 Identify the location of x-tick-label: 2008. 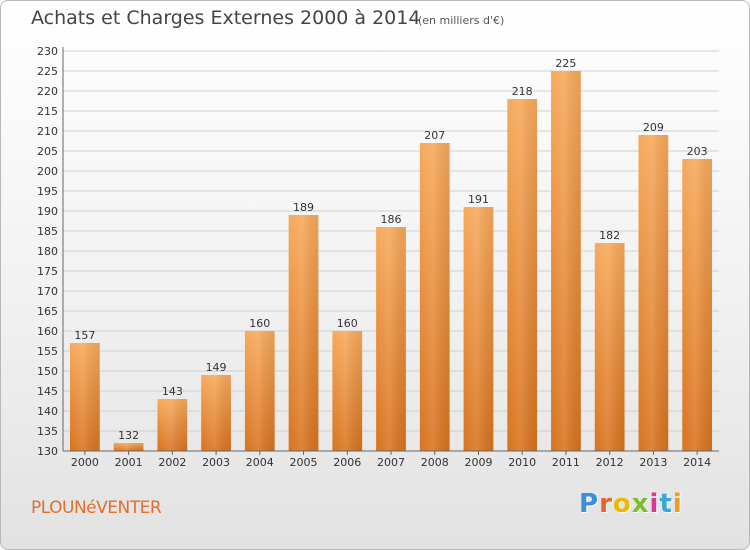
(435, 462).